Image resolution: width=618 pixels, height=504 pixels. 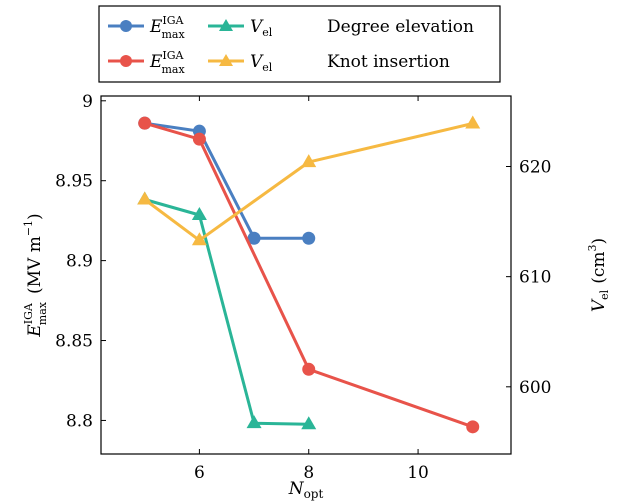 I want to click on series-line-emax_de, so click(x=226, y=180).